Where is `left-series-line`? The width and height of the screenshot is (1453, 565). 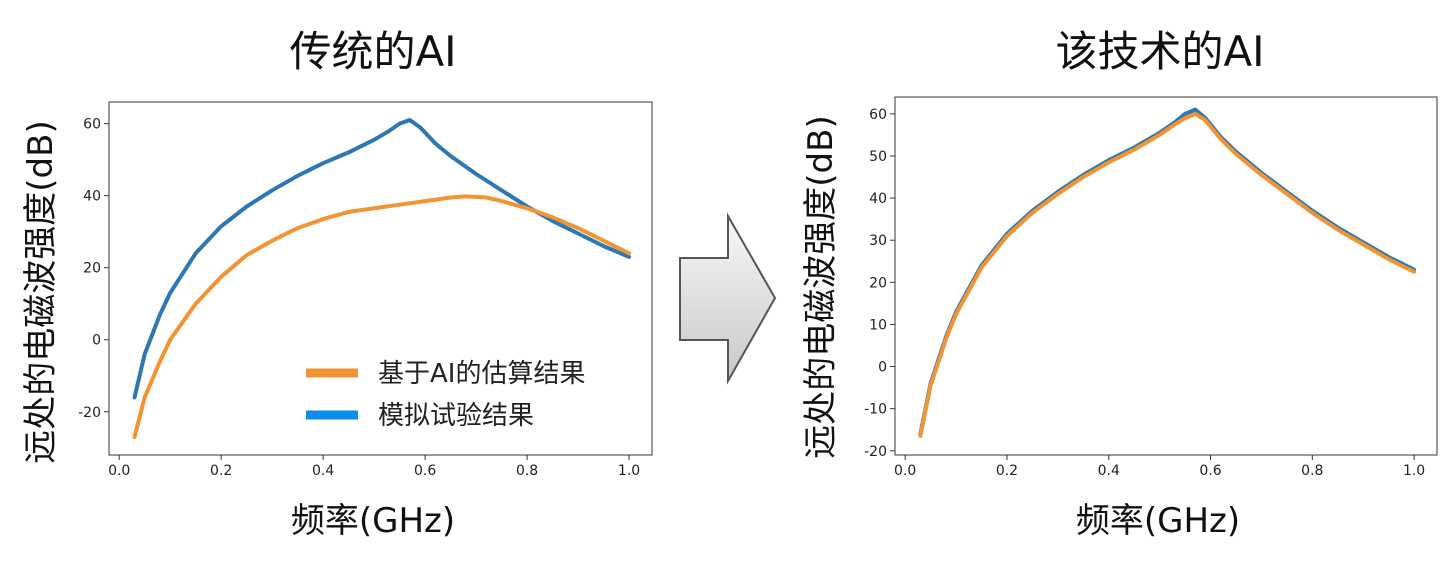 left-series-line is located at coordinates (382, 316).